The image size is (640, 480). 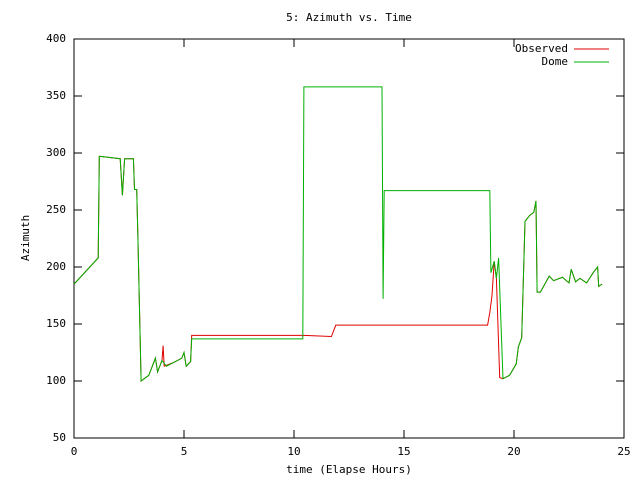 I want to click on x-tick-label: 10, so click(x=293, y=451).